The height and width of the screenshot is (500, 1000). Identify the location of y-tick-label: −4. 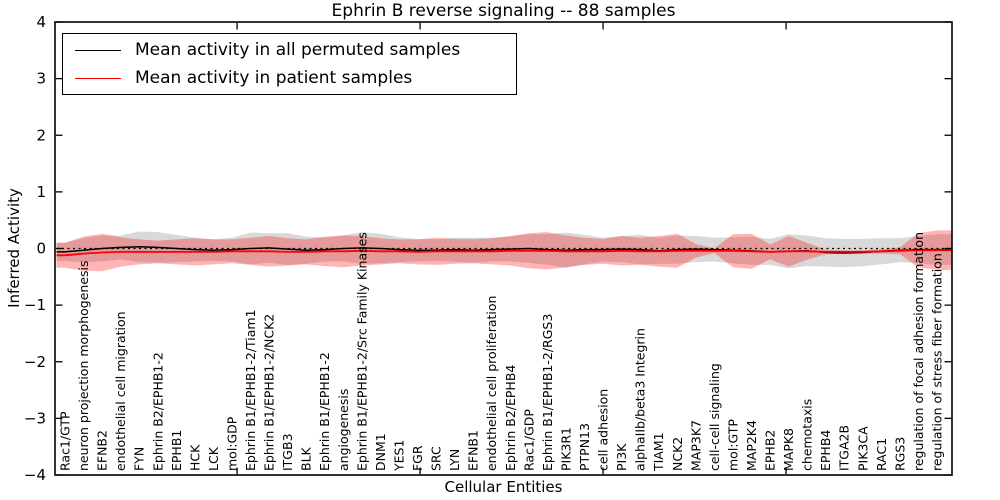
(35, 475).